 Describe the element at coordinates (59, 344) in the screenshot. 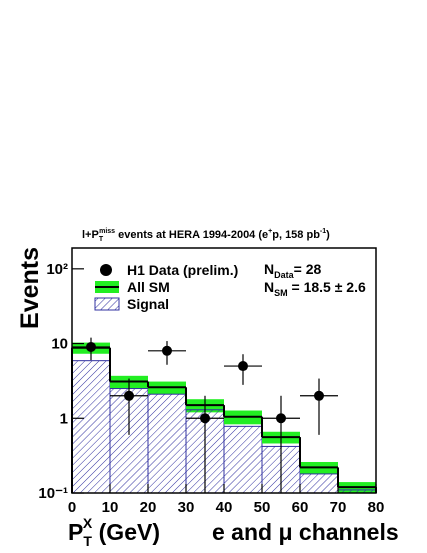

I see `y-tick-label: 10` at that location.